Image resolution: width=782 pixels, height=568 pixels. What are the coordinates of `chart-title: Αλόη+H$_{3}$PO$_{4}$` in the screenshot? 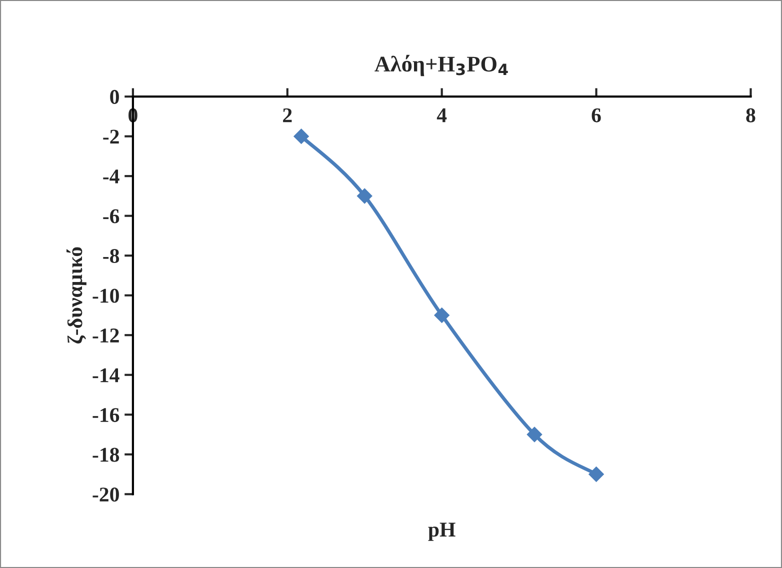 It's located at (441, 65).